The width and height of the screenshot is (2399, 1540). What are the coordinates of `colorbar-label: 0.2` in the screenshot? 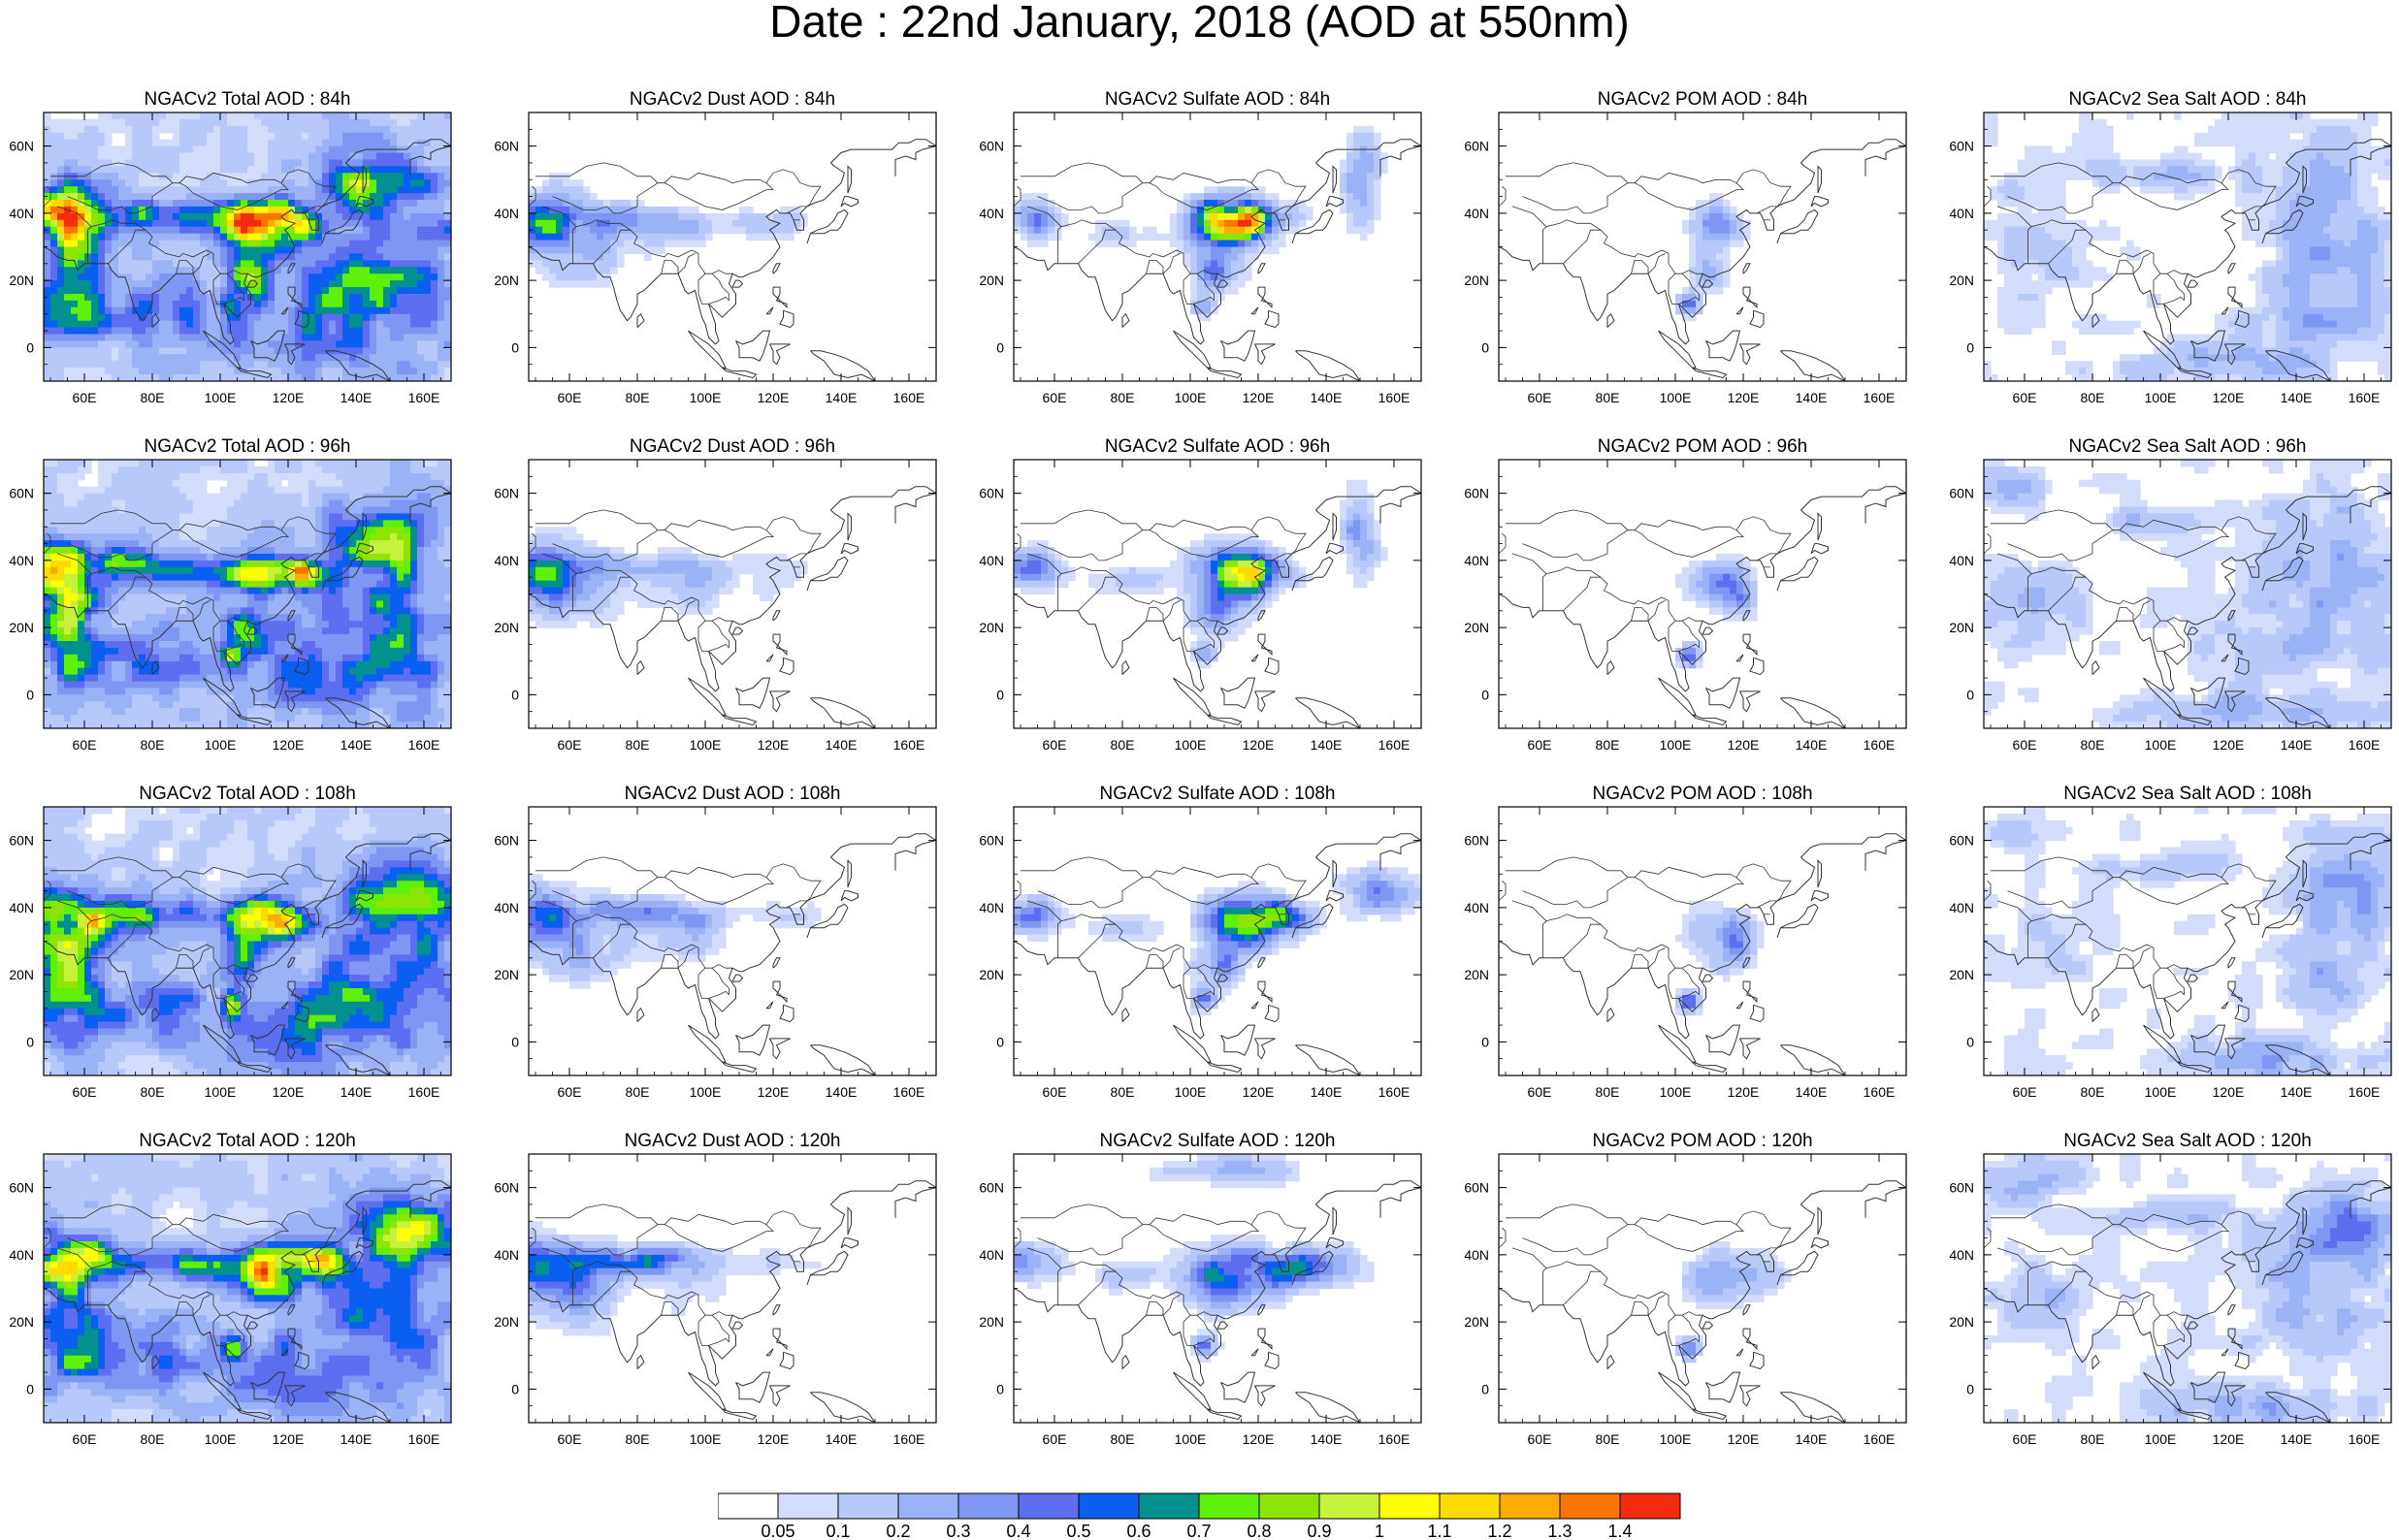 It's located at (898, 1531).